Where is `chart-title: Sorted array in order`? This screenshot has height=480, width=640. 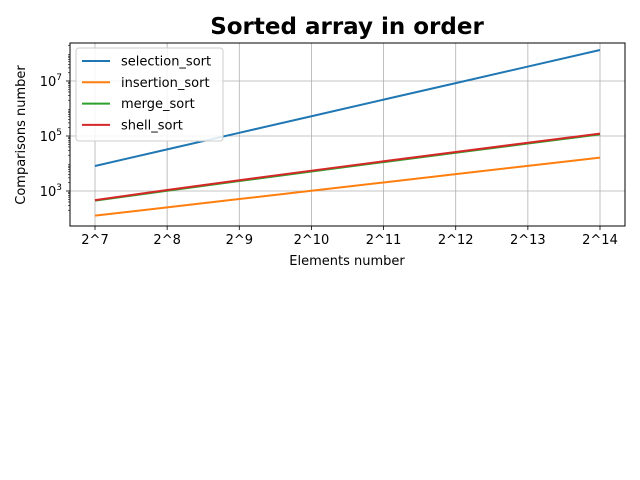
chart-title: Sorted array in order is located at coordinates (347, 27).